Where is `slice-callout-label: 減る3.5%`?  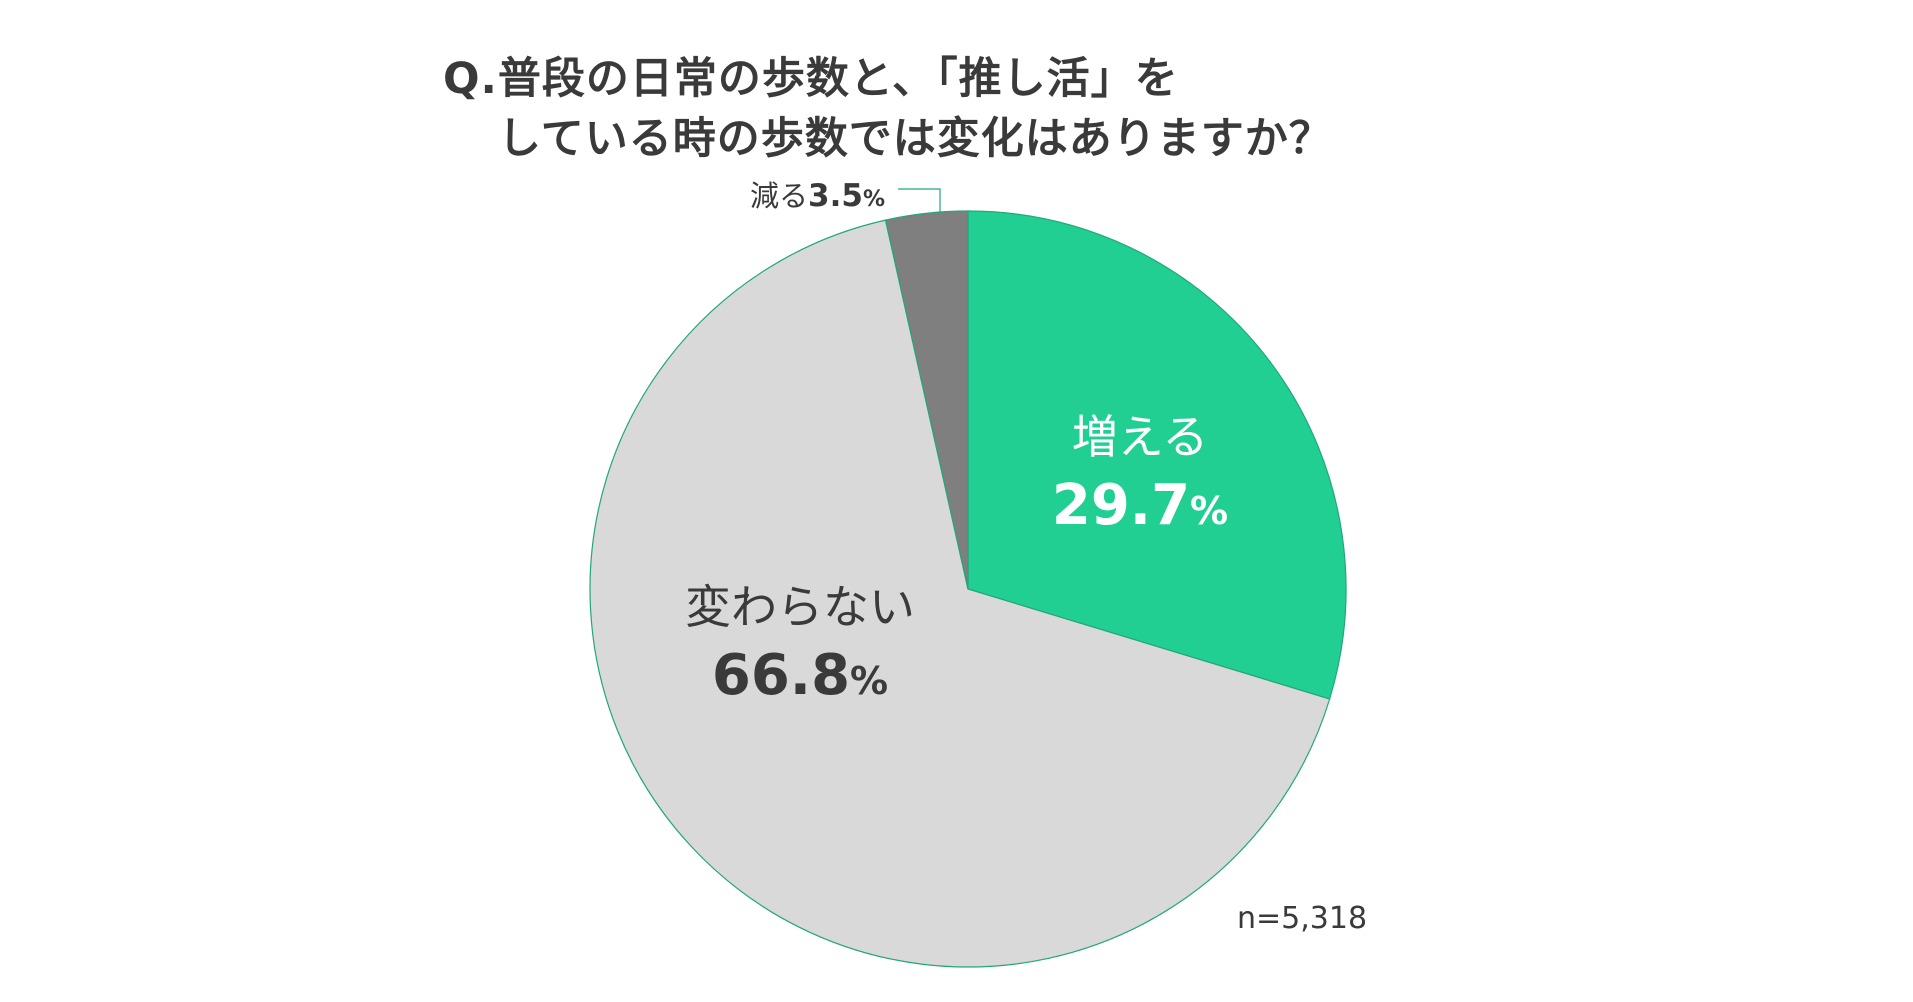 slice-callout-label: 減る3.5% is located at coordinates (817, 196).